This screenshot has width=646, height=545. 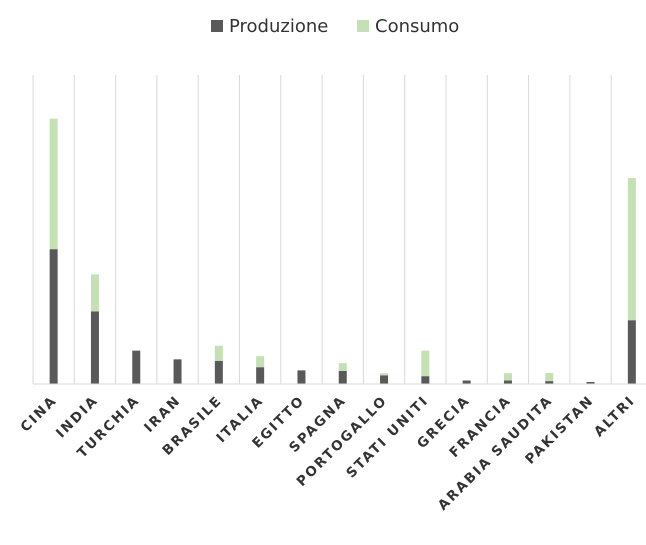 I want to click on legend-label: Produzione, so click(x=278, y=26).